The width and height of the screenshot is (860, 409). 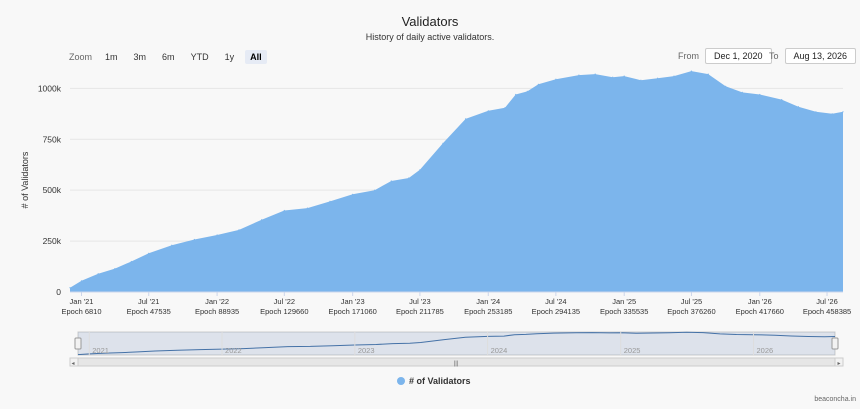 I want to click on range-to-input: Aug 13, 2026, so click(x=820, y=56).